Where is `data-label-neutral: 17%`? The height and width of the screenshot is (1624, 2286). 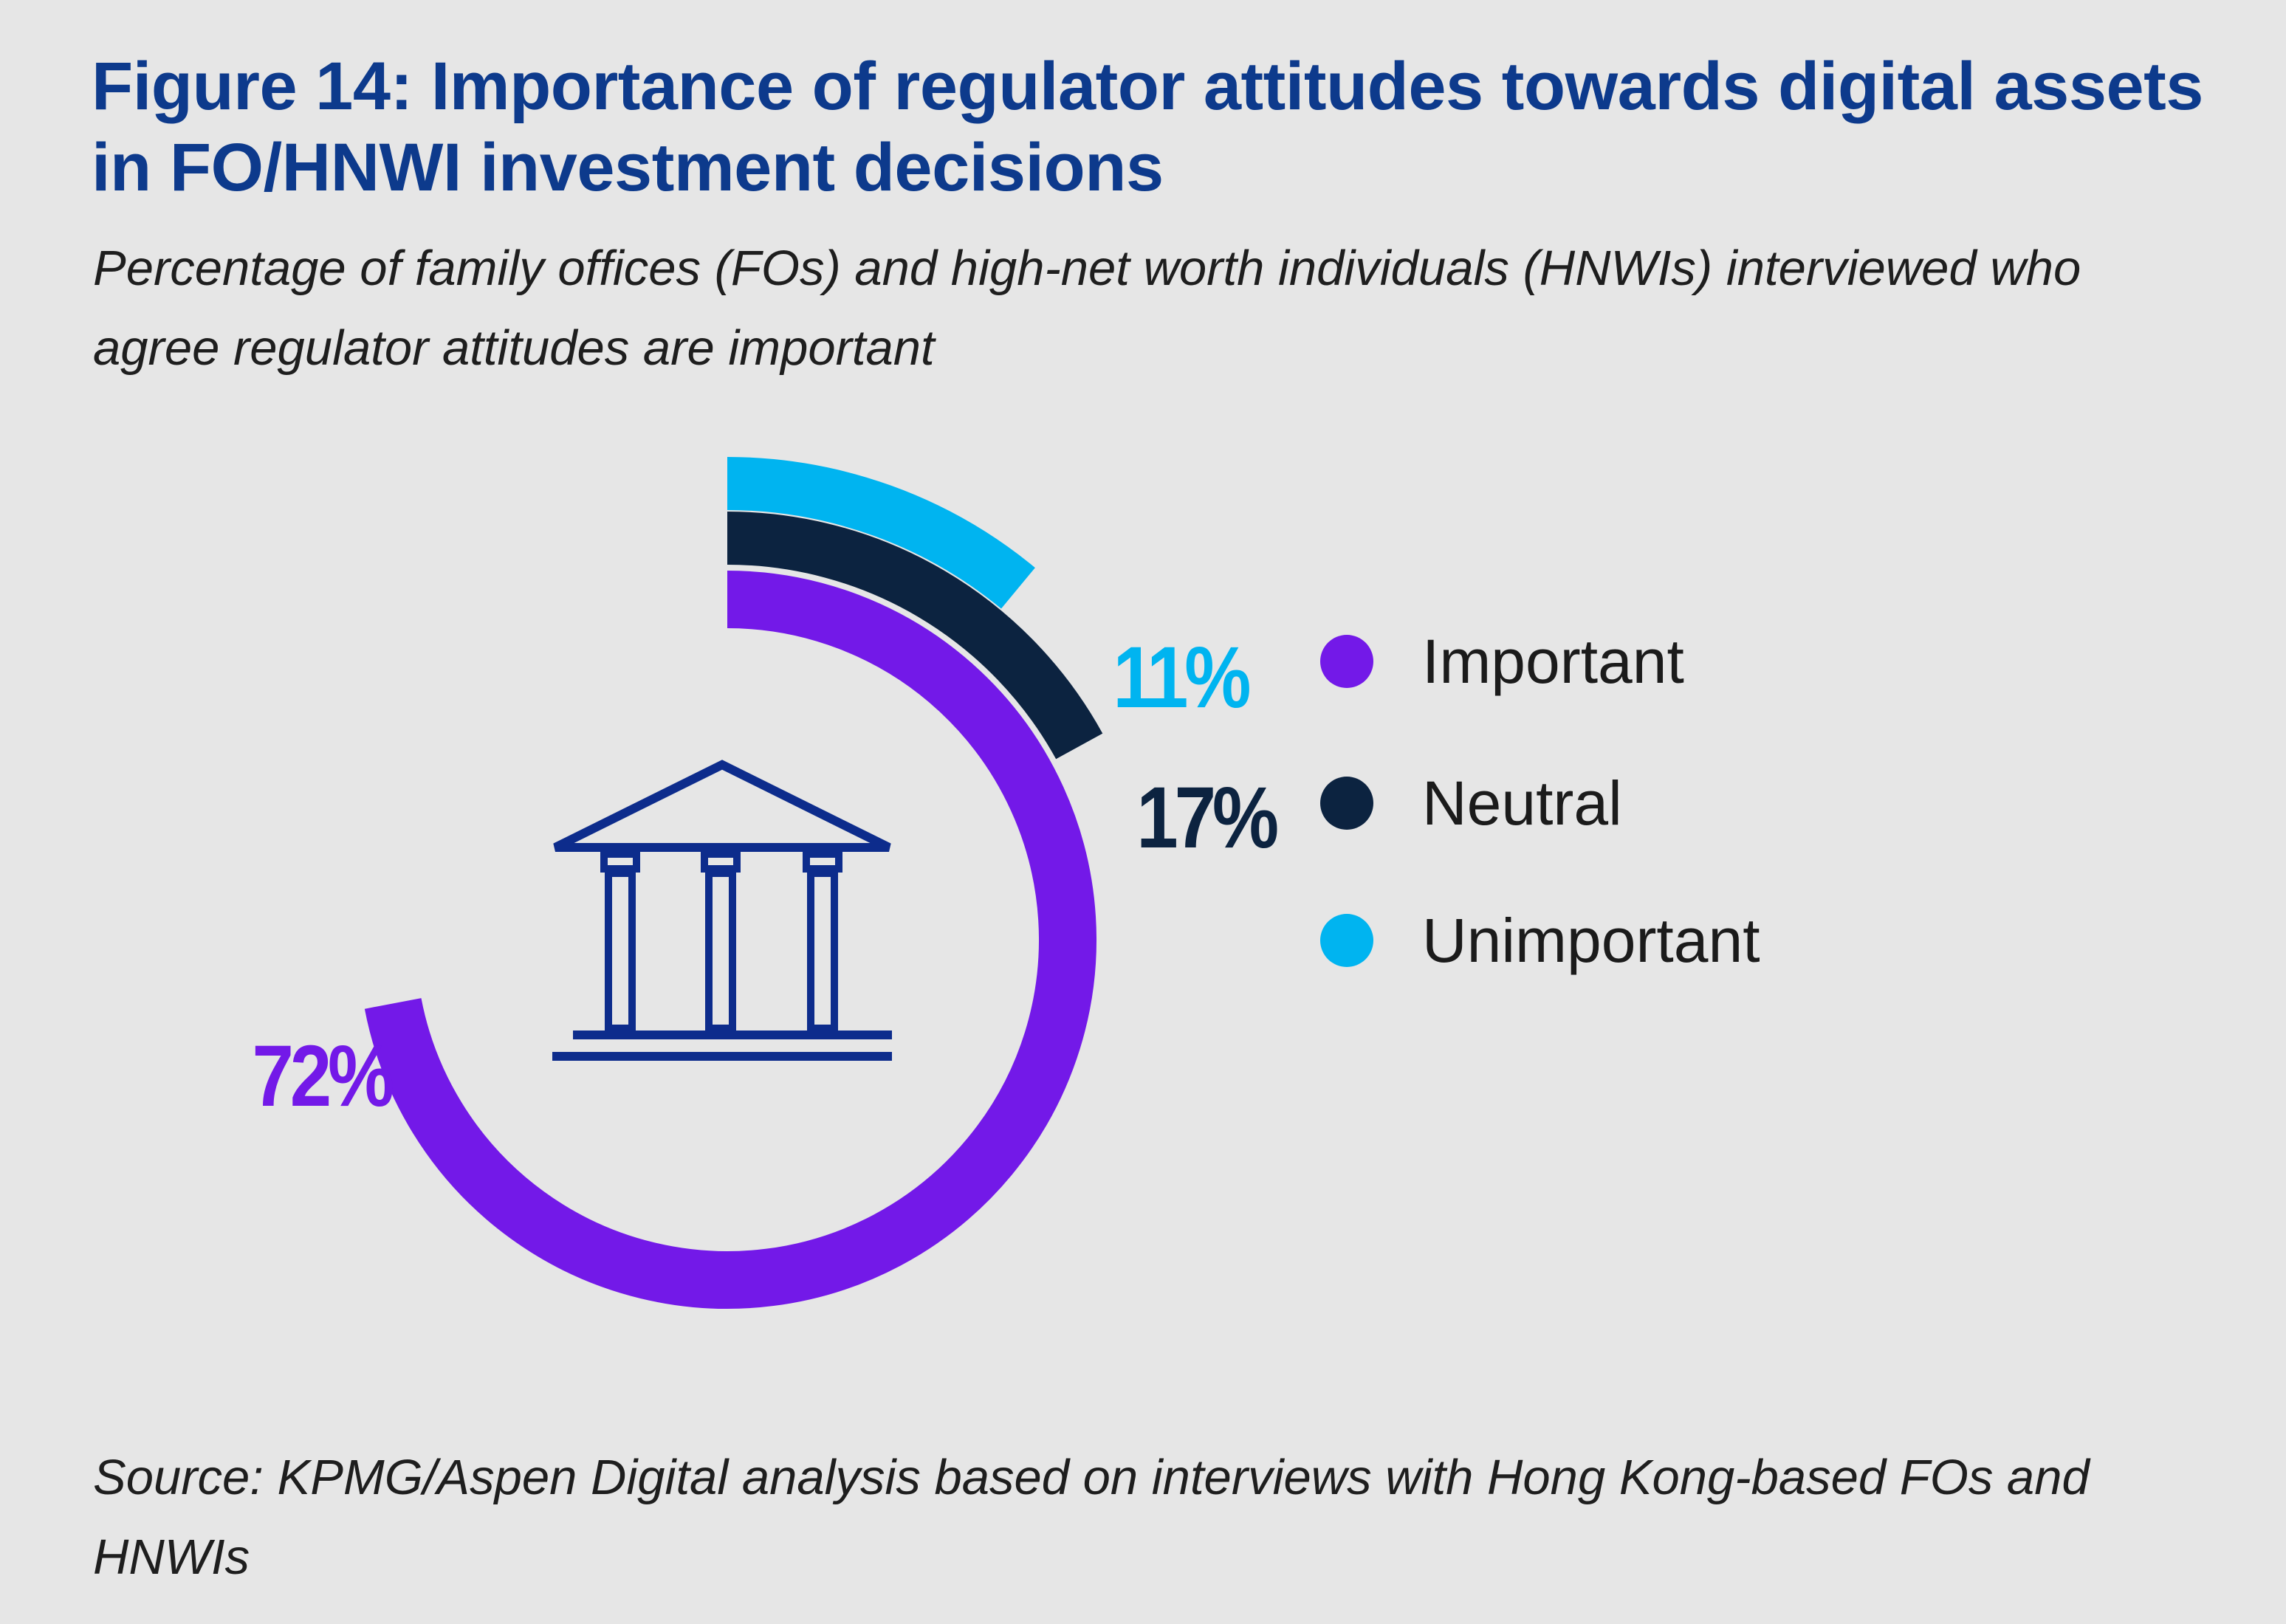 data-label-neutral: 17% is located at coordinates (1206, 818).